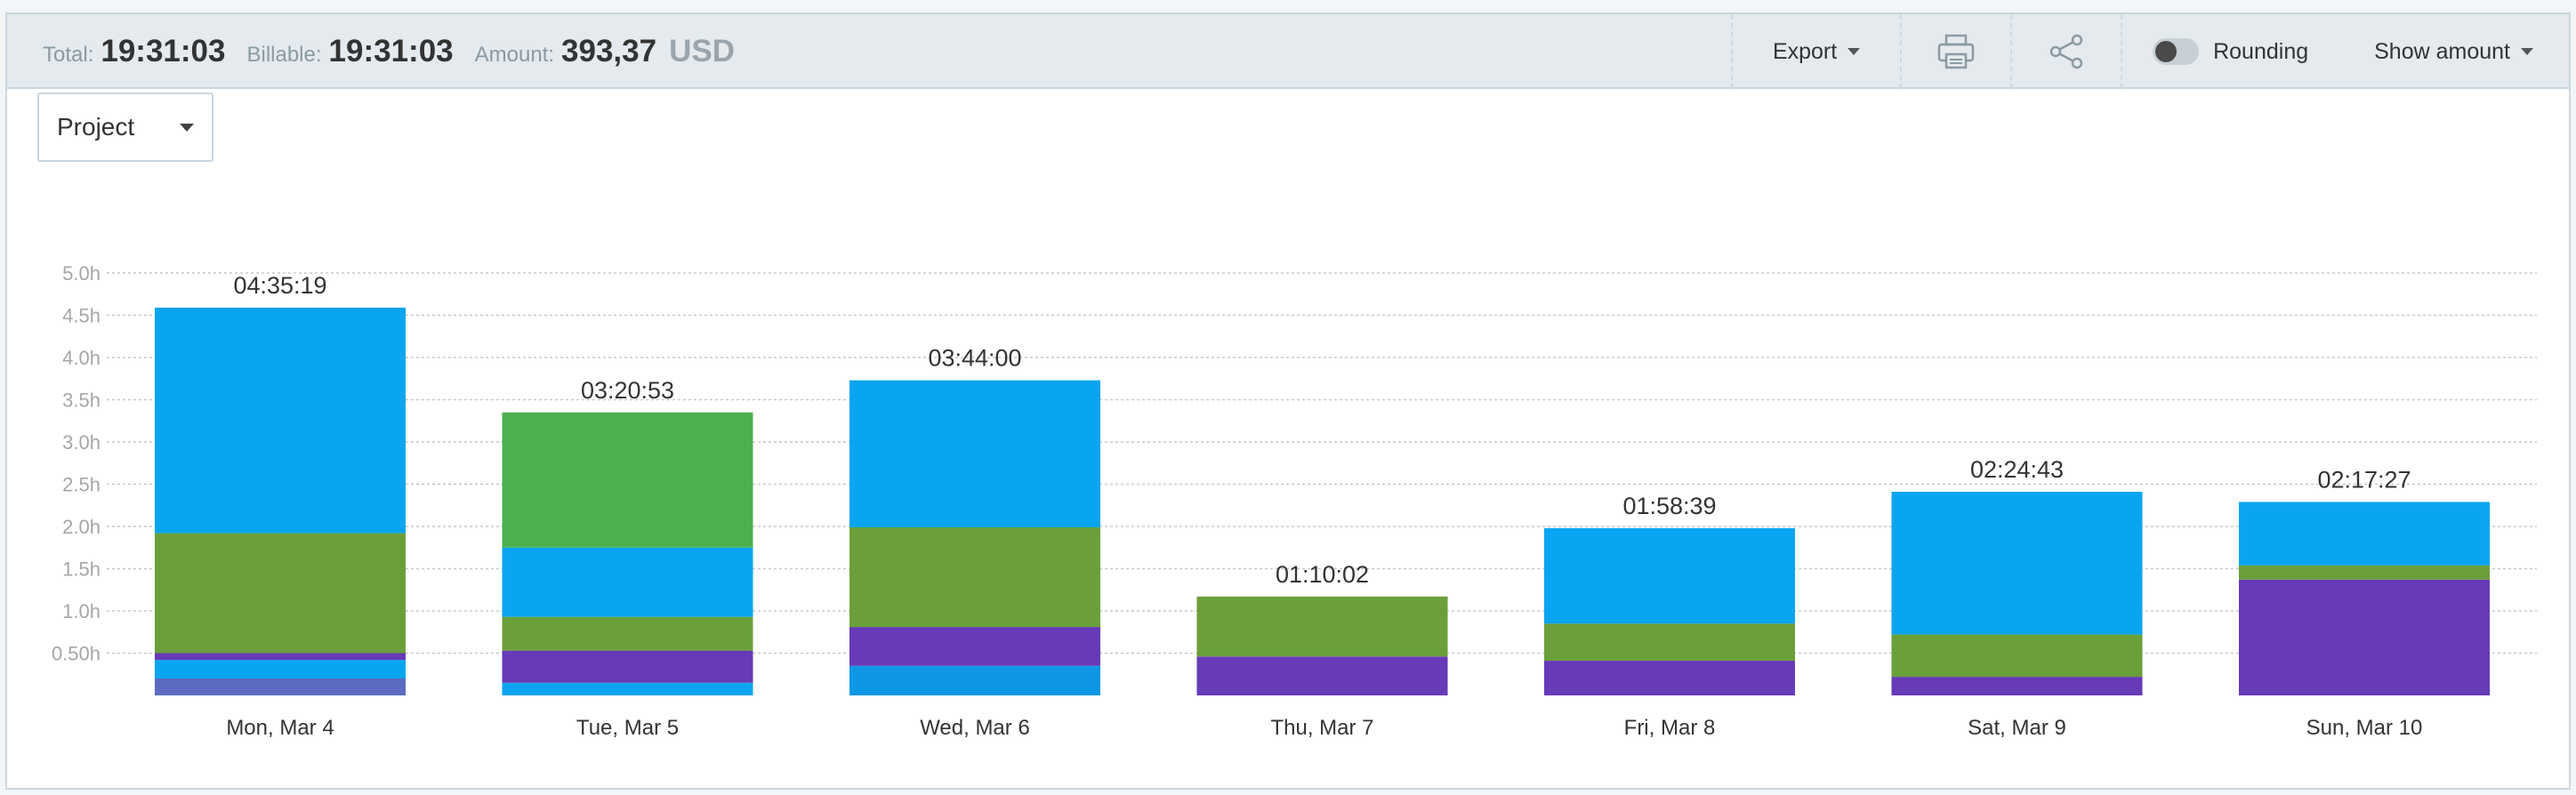 The height and width of the screenshot is (795, 2576). I want to click on amount-currency: USD, so click(702, 51).